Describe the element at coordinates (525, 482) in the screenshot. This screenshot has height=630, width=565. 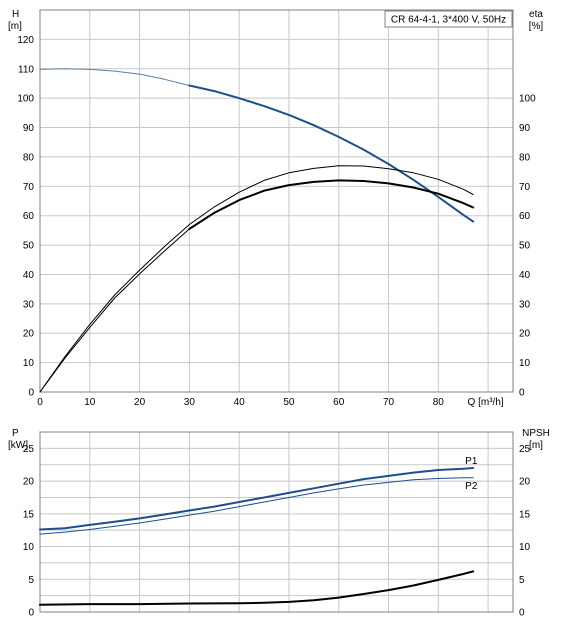
I see `lower-right-tick-label: 20` at that location.